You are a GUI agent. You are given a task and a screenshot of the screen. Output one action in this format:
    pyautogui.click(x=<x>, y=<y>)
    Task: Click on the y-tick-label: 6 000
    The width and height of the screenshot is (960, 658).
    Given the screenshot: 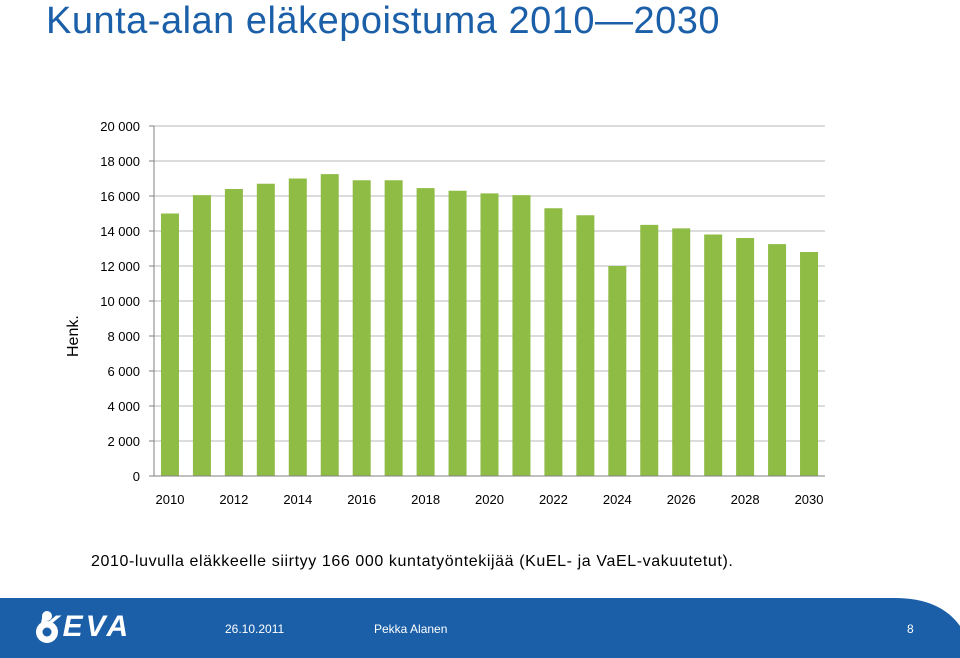 What is the action you would take?
    pyautogui.click(x=123, y=371)
    